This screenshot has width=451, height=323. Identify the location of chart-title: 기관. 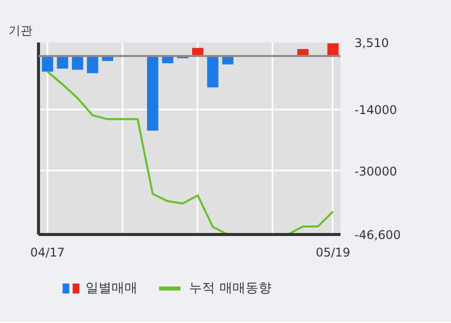
(20, 31).